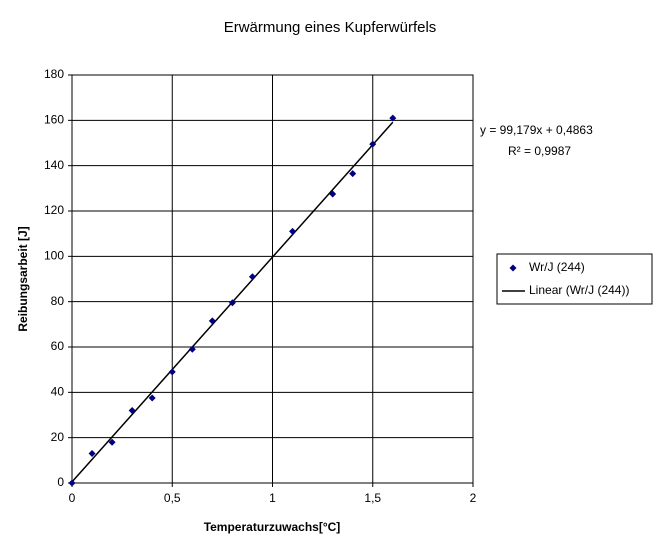 The height and width of the screenshot is (551, 660). Describe the element at coordinates (172, 498) in the screenshot. I see `x-tick-label: 0,5` at that location.